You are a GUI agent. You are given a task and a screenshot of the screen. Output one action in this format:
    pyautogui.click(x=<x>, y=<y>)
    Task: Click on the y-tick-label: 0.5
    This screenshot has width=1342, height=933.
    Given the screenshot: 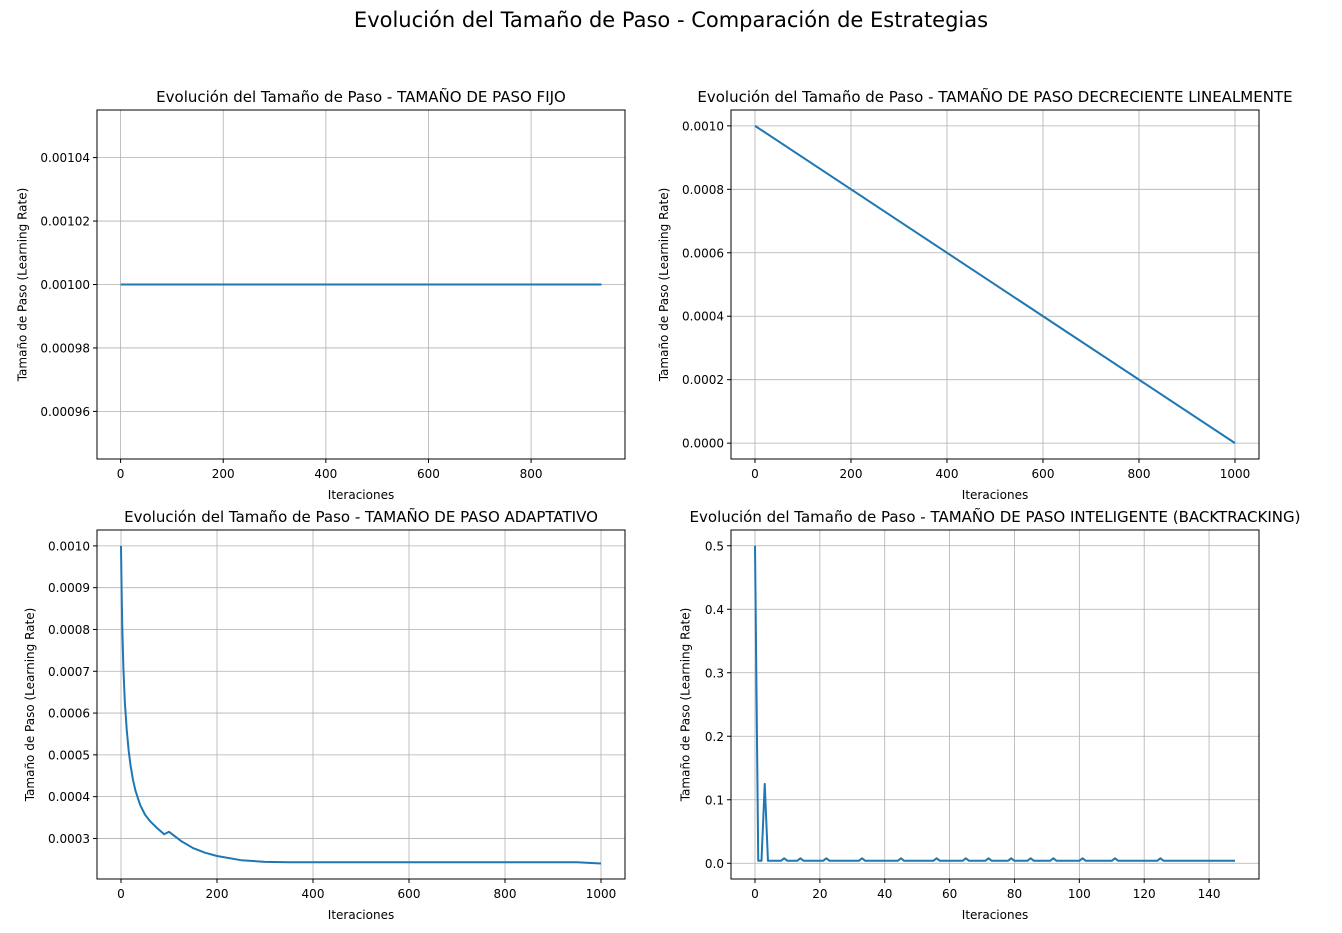 What is the action you would take?
    pyautogui.click(x=714, y=546)
    